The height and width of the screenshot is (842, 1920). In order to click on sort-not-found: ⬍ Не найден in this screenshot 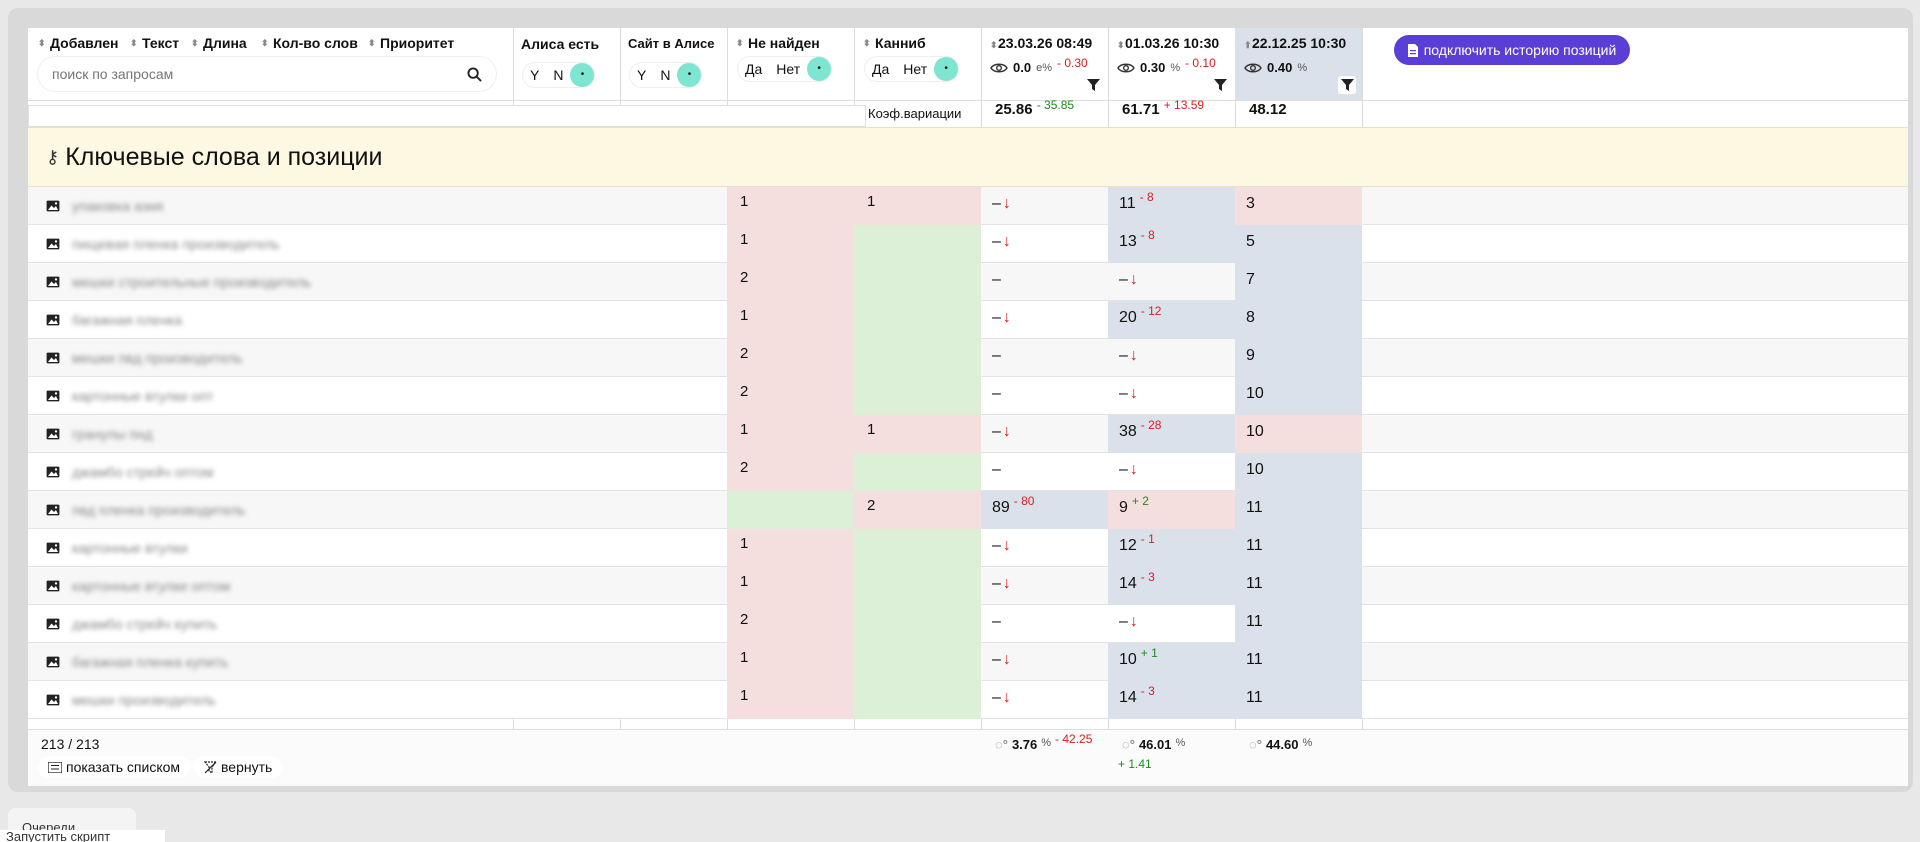, I will do `click(778, 43)`.